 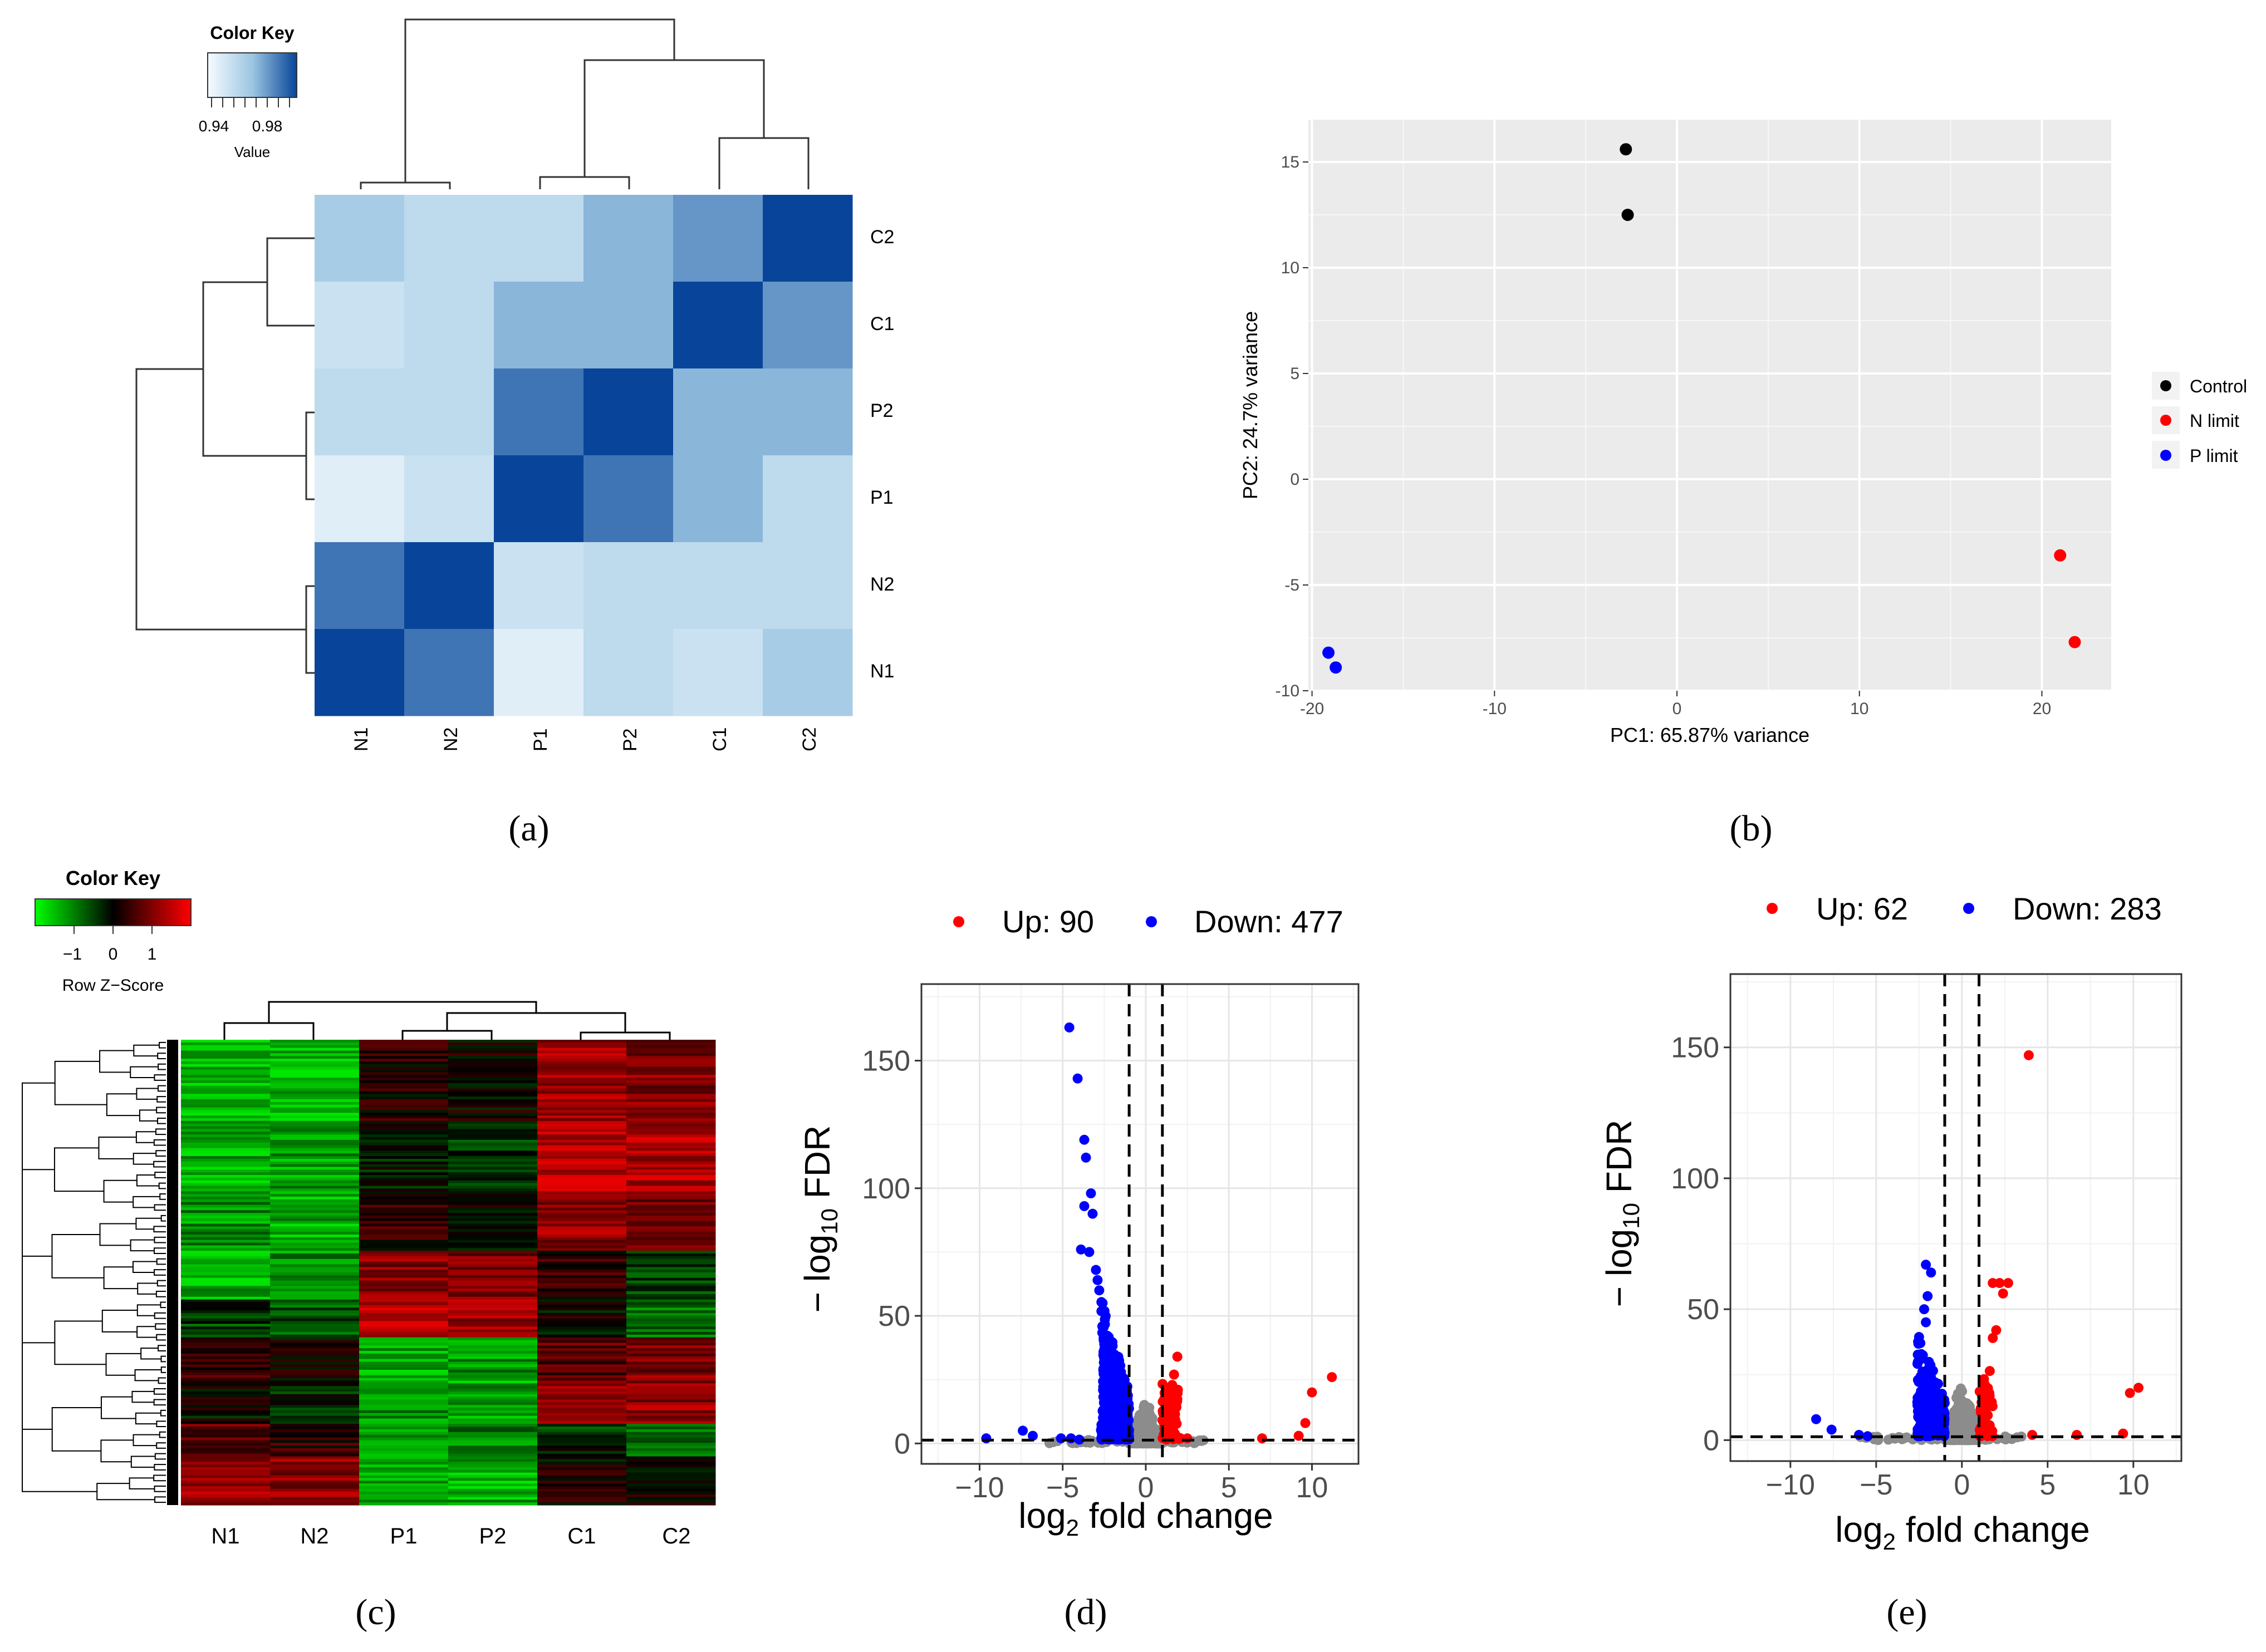 What do you see at coordinates (2003, 1293) in the screenshot?
I see `volcano-e-point-up` at bounding box center [2003, 1293].